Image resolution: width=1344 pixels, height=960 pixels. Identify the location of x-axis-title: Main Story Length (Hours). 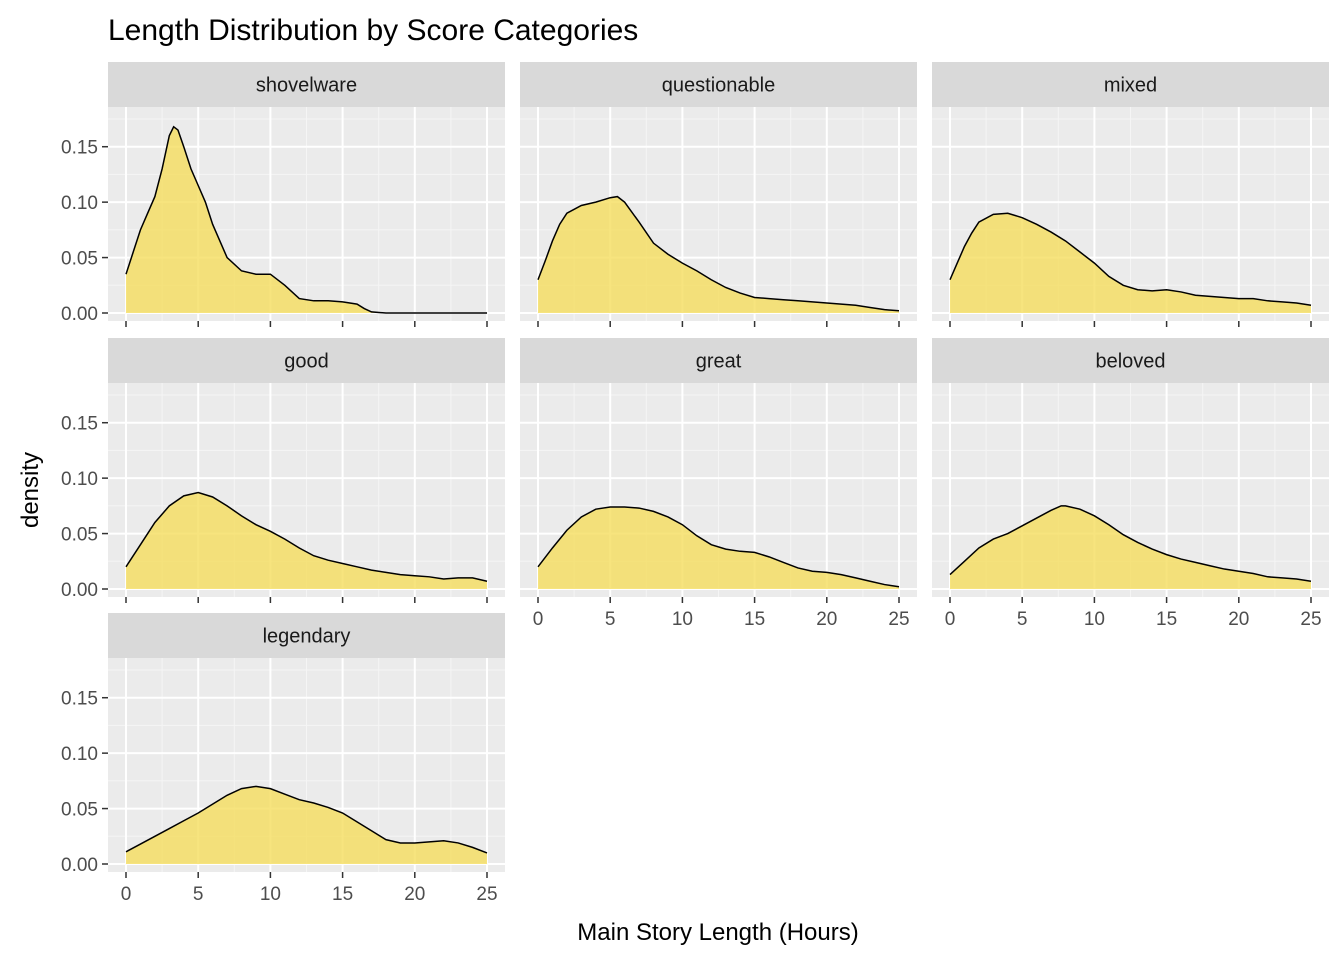
(717, 932).